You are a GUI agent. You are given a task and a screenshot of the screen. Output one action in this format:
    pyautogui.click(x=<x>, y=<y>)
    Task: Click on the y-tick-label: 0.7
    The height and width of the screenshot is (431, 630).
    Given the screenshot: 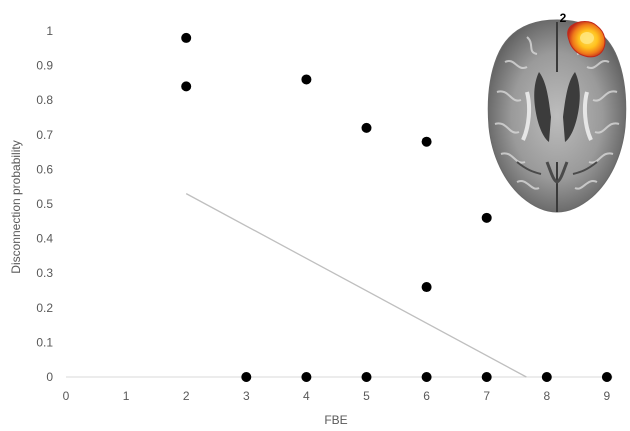 What is the action you would take?
    pyautogui.click(x=44, y=135)
    